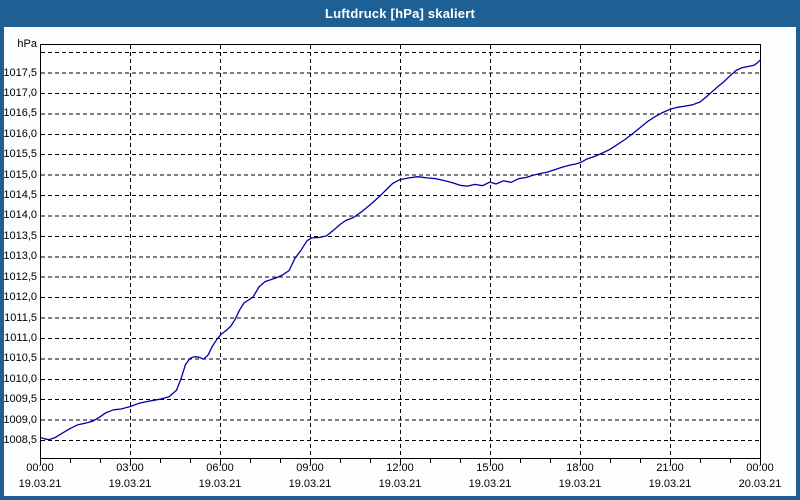 The image size is (800, 500). Describe the element at coordinates (760, 484) in the screenshot. I see `x-tick-date-label: 20.03.21` at that location.